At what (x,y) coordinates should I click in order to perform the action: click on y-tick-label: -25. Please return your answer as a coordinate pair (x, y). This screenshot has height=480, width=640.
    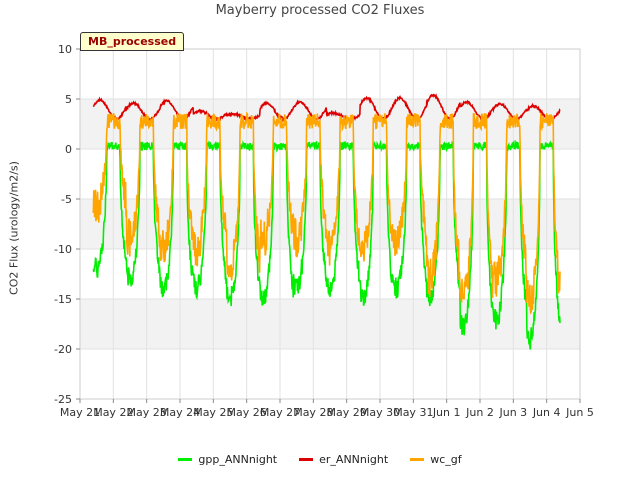
    Looking at the image, I should click on (63, 399).